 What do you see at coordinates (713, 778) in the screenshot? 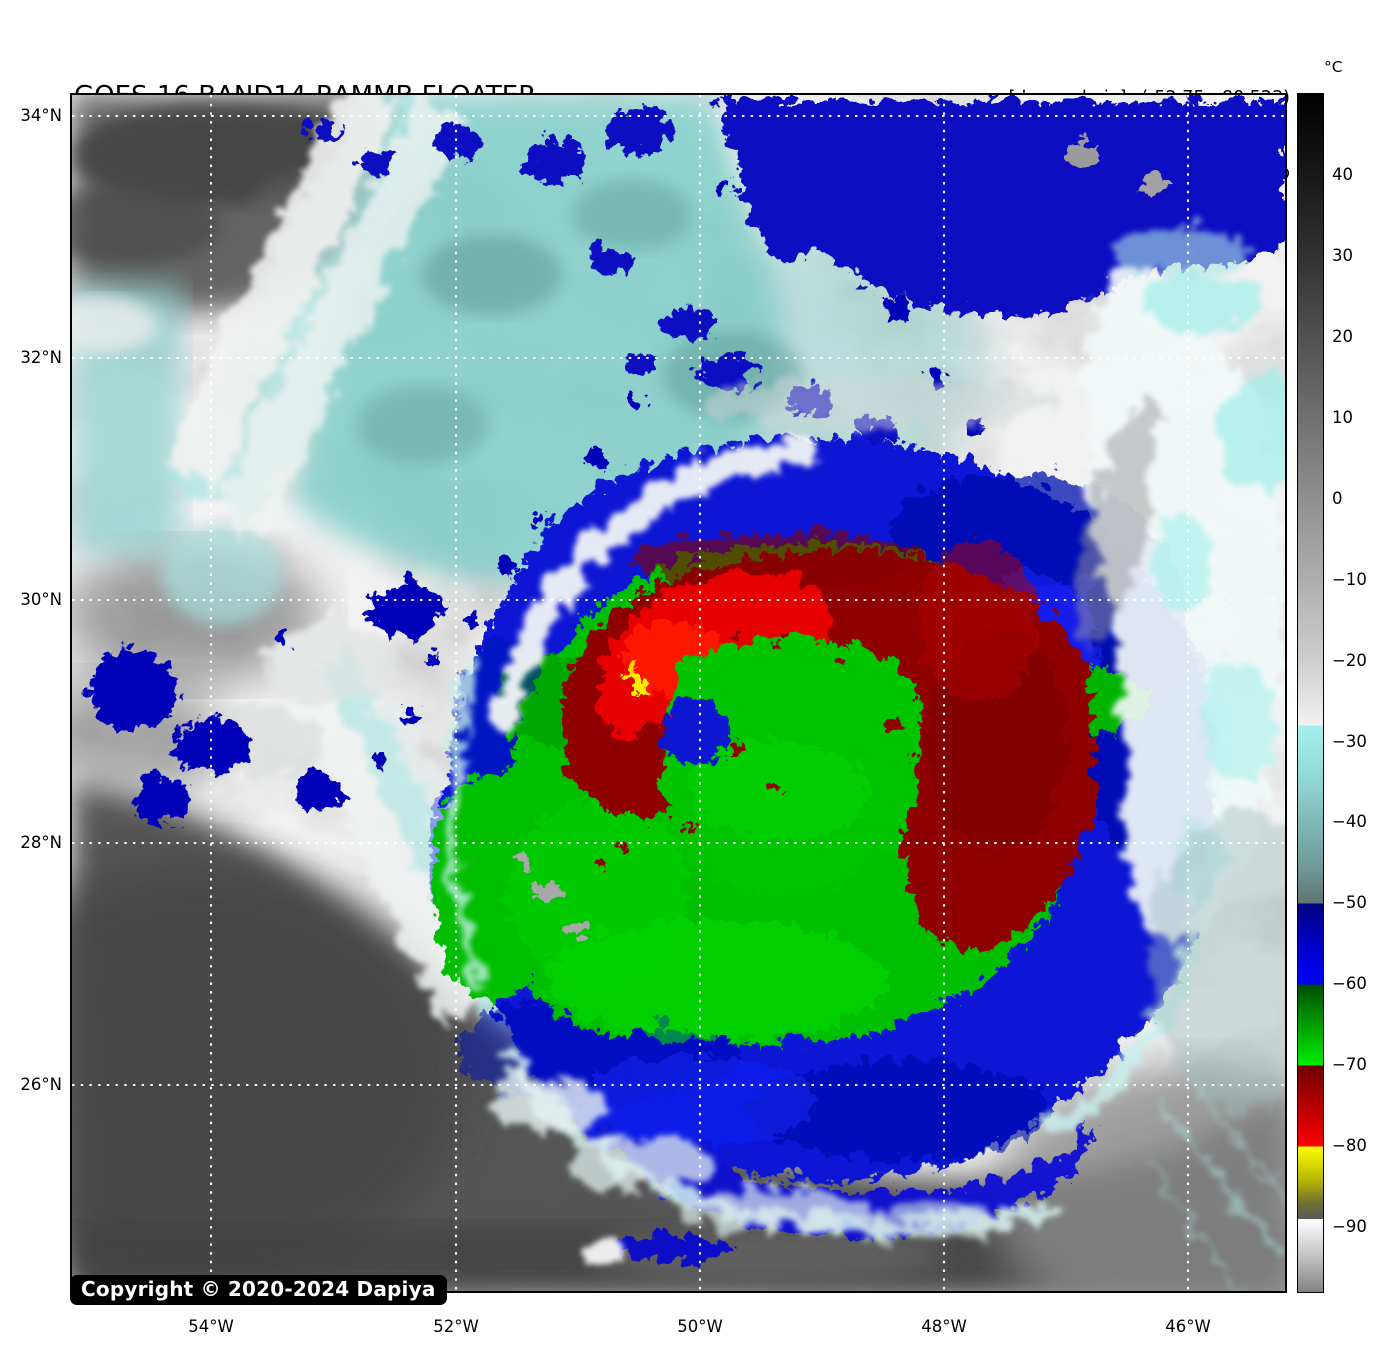
I see `storm-inner-moat` at bounding box center [713, 778].